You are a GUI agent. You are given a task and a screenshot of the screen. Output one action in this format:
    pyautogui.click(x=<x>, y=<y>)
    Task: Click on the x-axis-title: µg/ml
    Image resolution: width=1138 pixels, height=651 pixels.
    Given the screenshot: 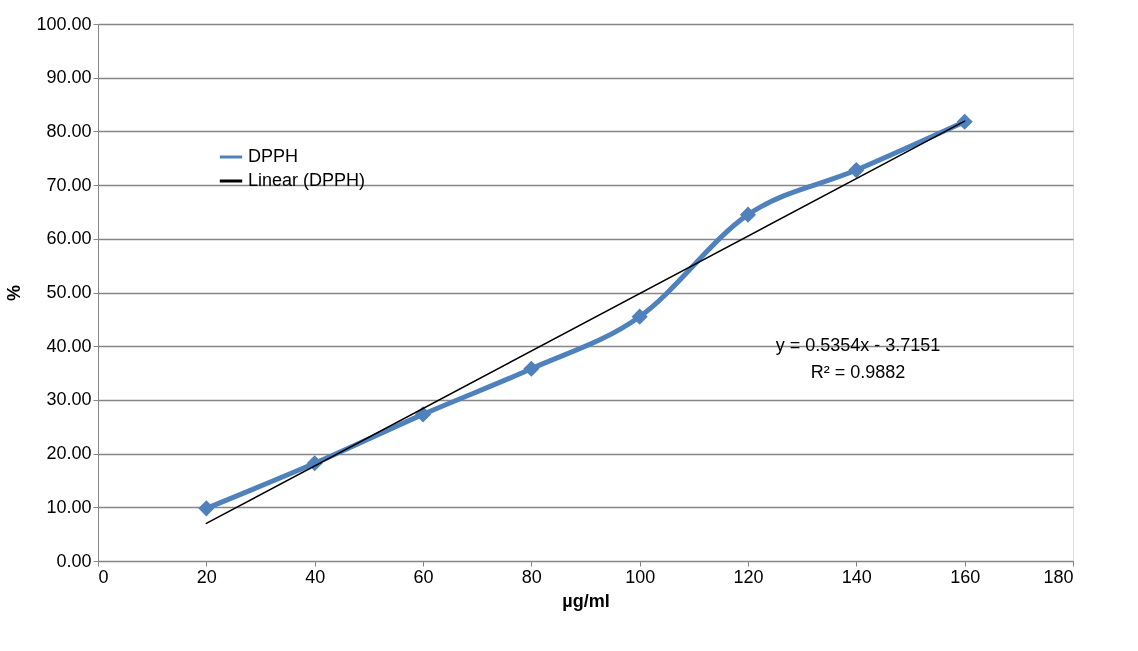 What is the action you would take?
    pyautogui.click(x=586, y=600)
    